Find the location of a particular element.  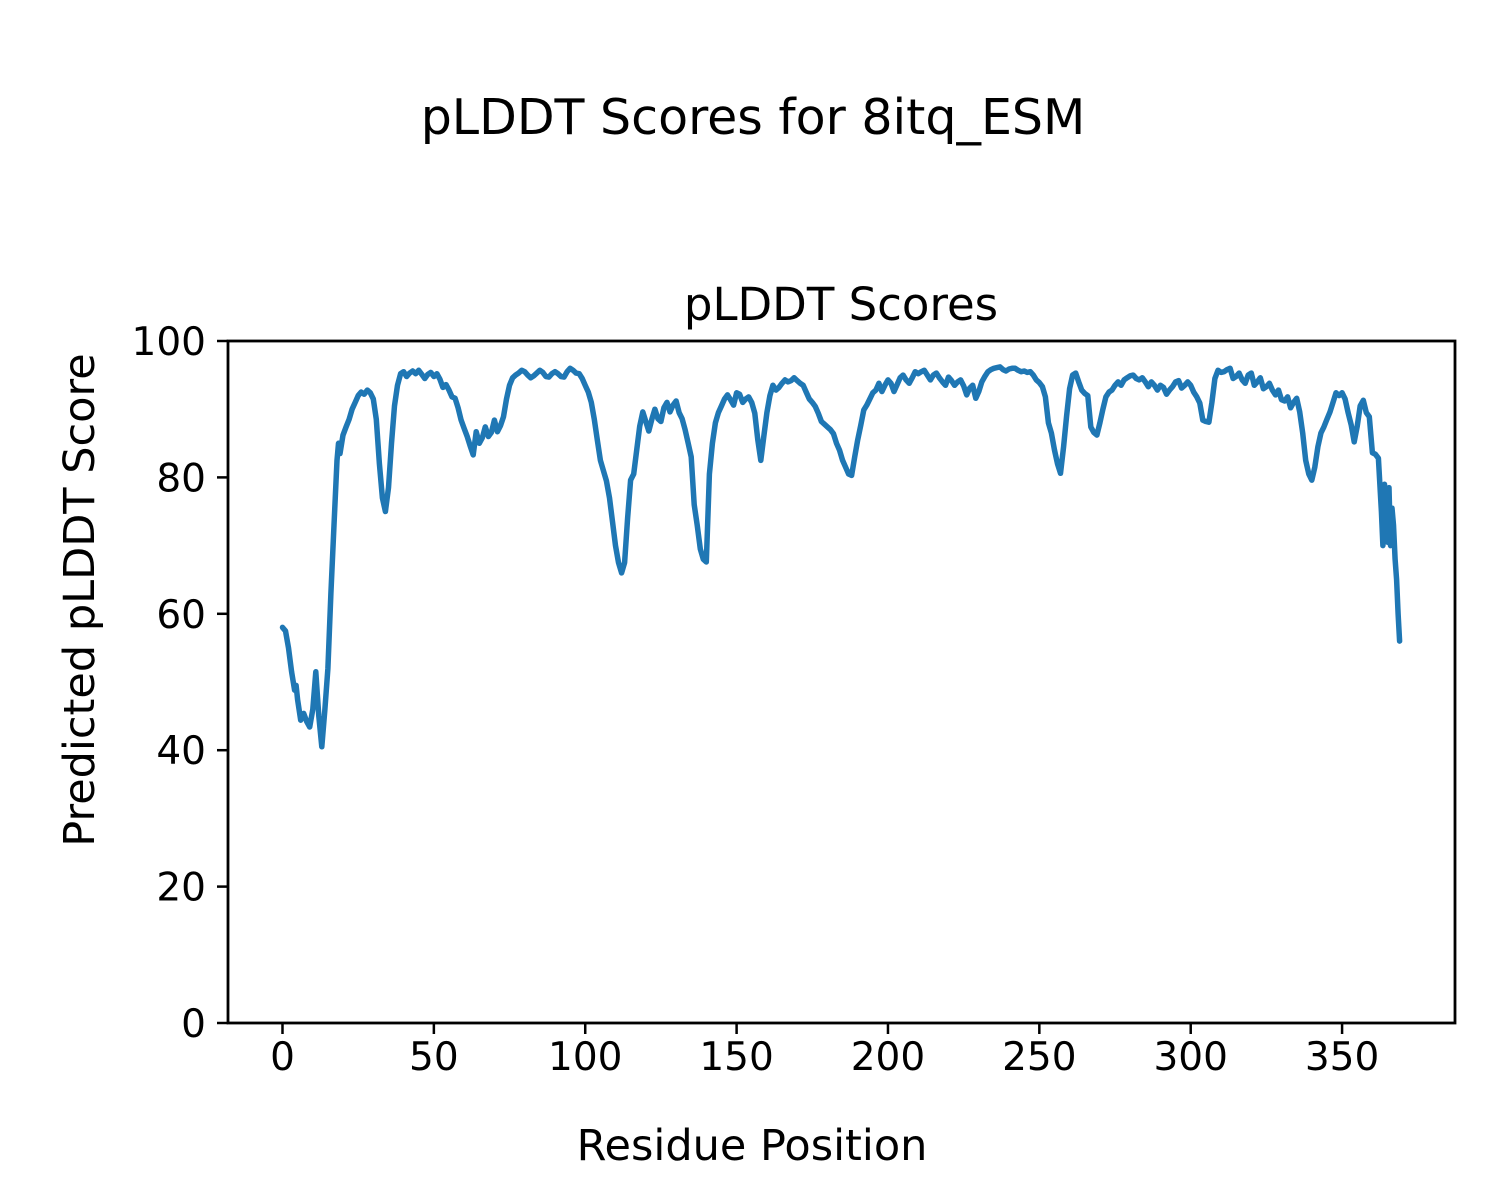

x-tick-label: 0 is located at coordinates (282, 1057).